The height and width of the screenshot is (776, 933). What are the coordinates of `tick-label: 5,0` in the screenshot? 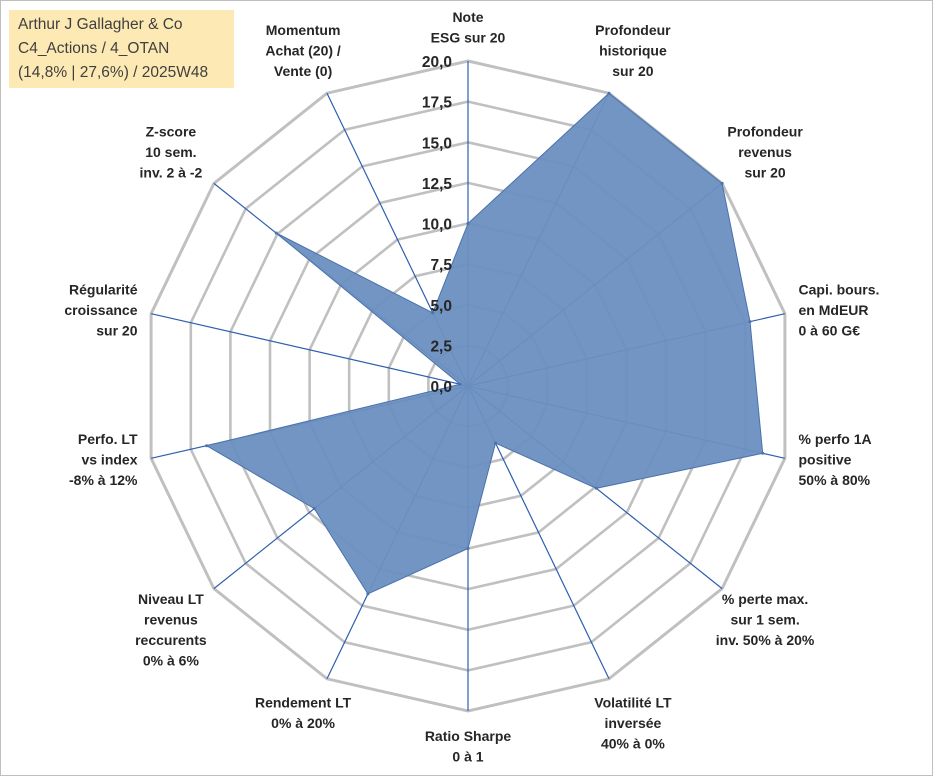 It's located at (441, 306).